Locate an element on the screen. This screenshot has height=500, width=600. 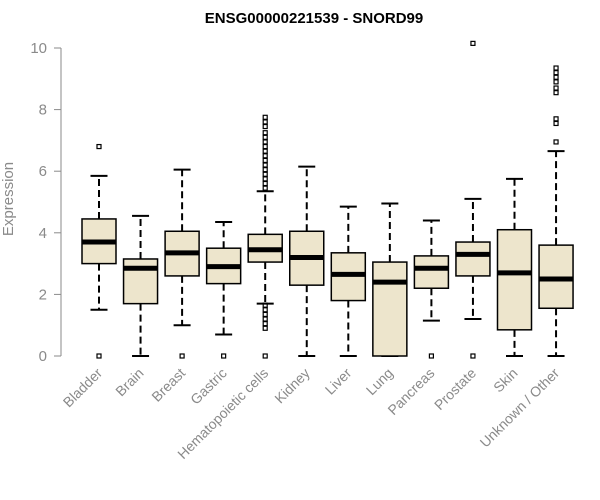
y-tick-label: 4 is located at coordinates (43, 233).